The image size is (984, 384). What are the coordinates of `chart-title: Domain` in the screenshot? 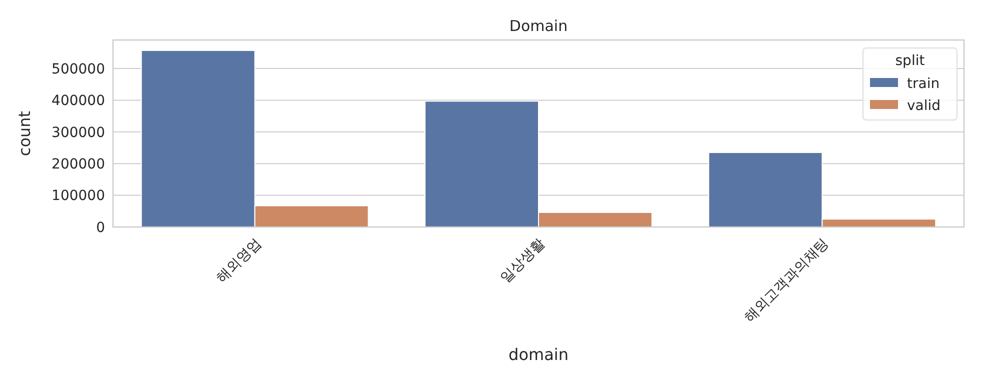 It's located at (538, 26).